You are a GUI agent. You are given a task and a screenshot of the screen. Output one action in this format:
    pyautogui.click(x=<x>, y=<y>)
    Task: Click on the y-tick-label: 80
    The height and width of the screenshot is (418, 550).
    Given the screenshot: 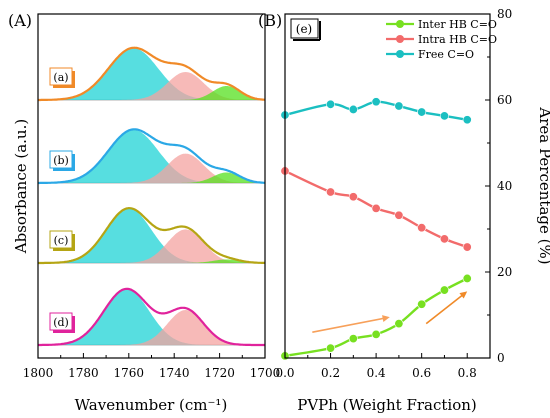 What is the action you would take?
    pyautogui.click(x=504, y=14)
    